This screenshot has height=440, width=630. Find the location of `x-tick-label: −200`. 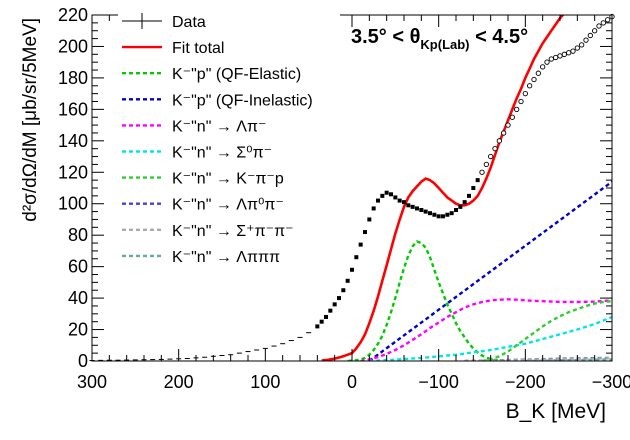

x-tick-label: −200 is located at coordinates (525, 382).